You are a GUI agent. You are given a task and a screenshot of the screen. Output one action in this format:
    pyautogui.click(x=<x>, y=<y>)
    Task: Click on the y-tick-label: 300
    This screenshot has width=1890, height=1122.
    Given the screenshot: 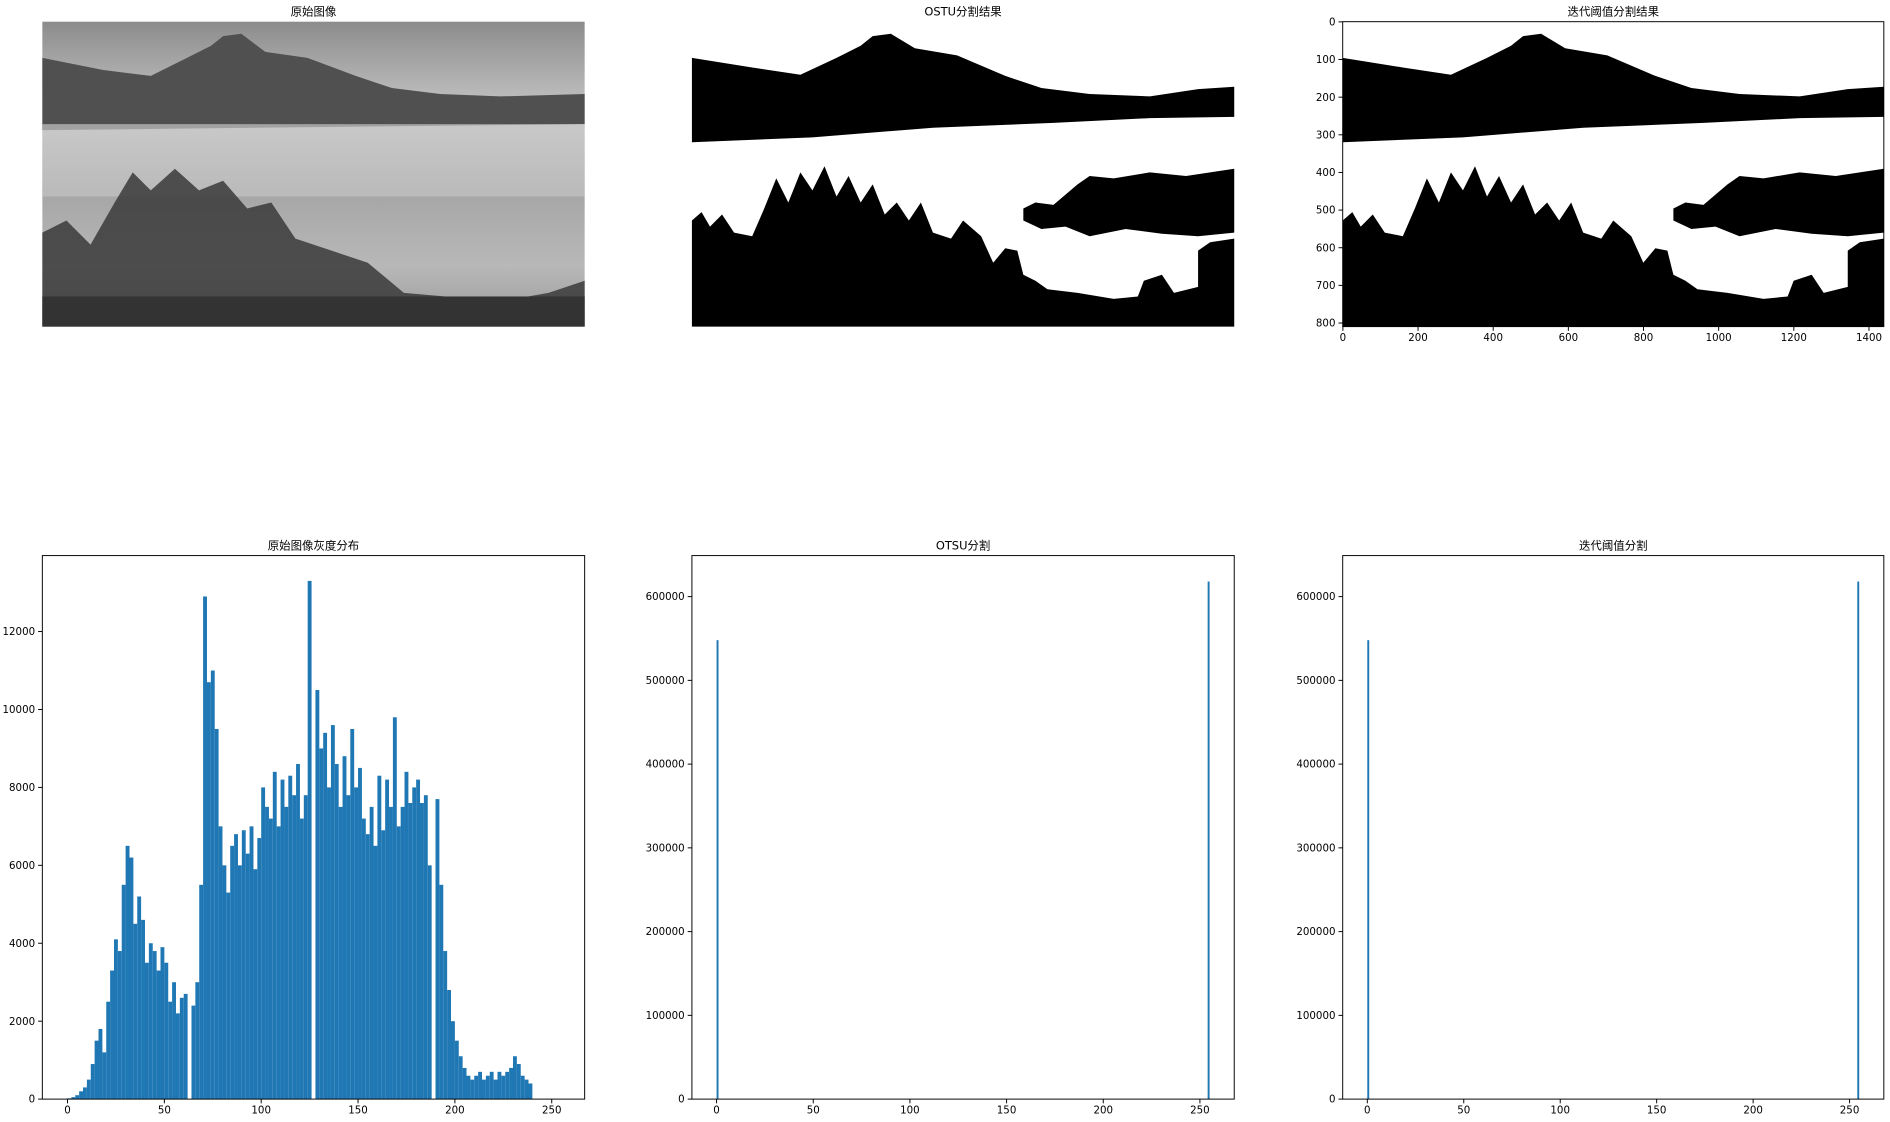 What is the action you would take?
    pyautogui.click(x=1326, y=135)
    